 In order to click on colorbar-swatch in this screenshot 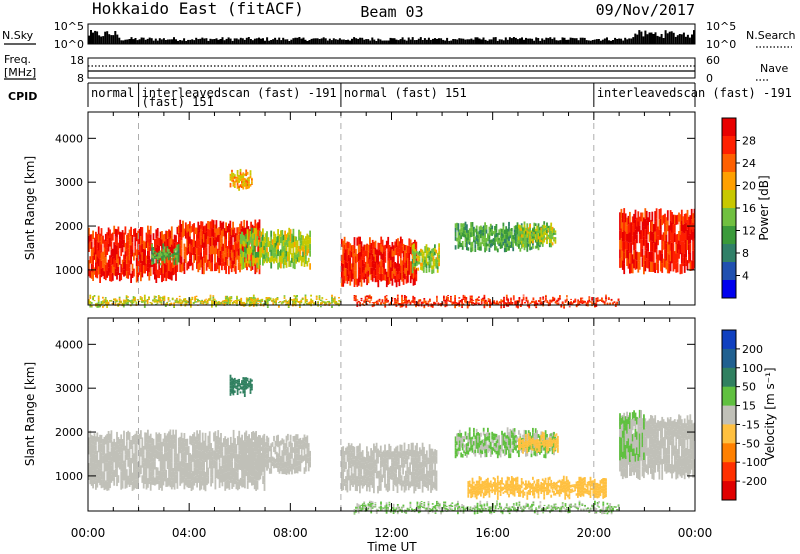, I will do `click(729, 199)`.